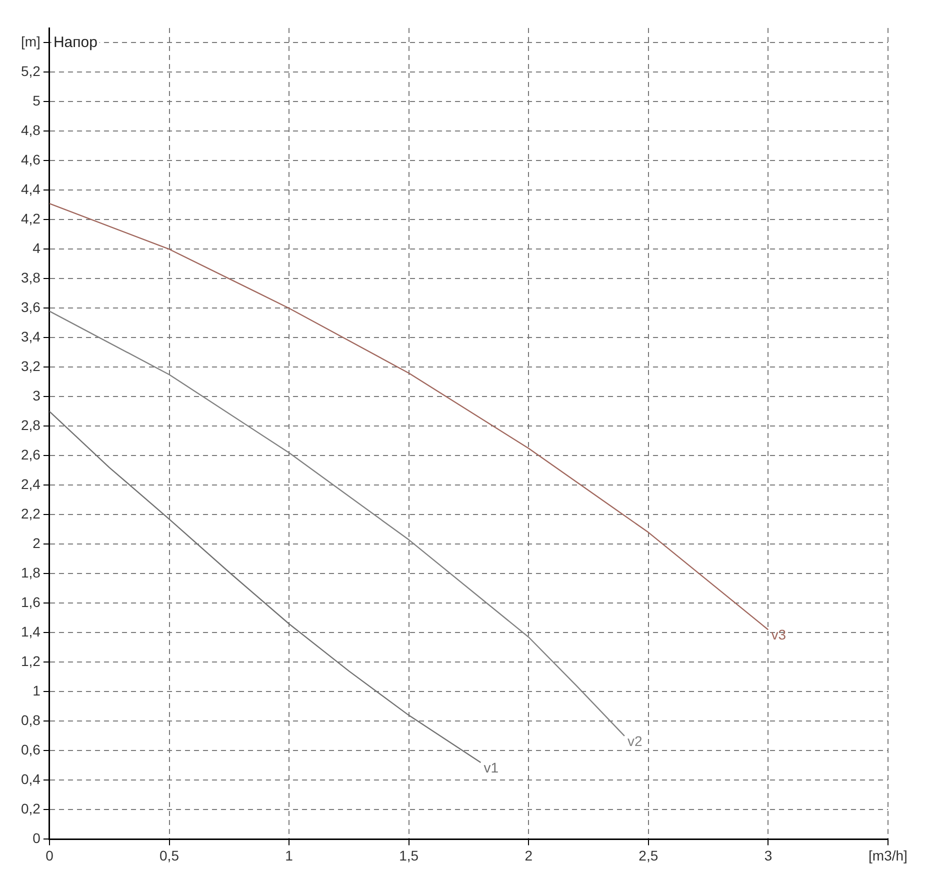 The width and height of the screenshot is (946, 894). I want to click on y-tick-label: 0,2, so click(30, 808).